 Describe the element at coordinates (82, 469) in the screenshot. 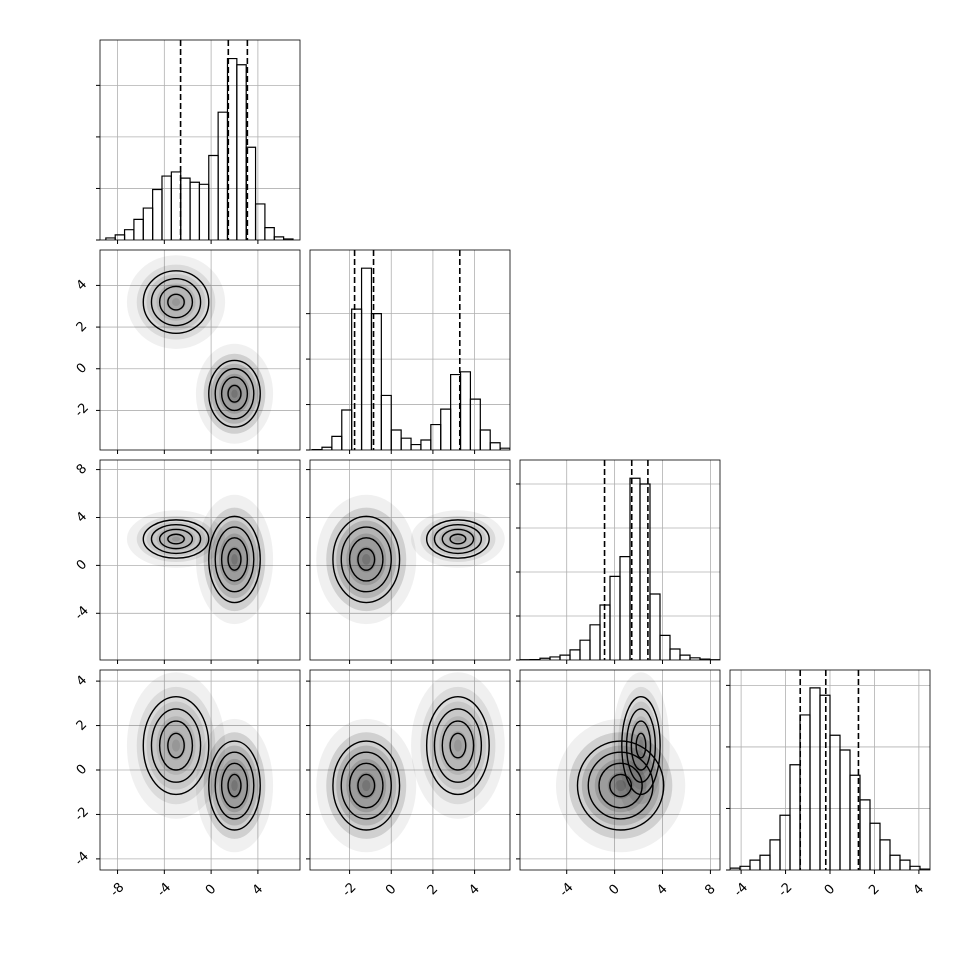

I see `y-tick-label: 8` at that location.